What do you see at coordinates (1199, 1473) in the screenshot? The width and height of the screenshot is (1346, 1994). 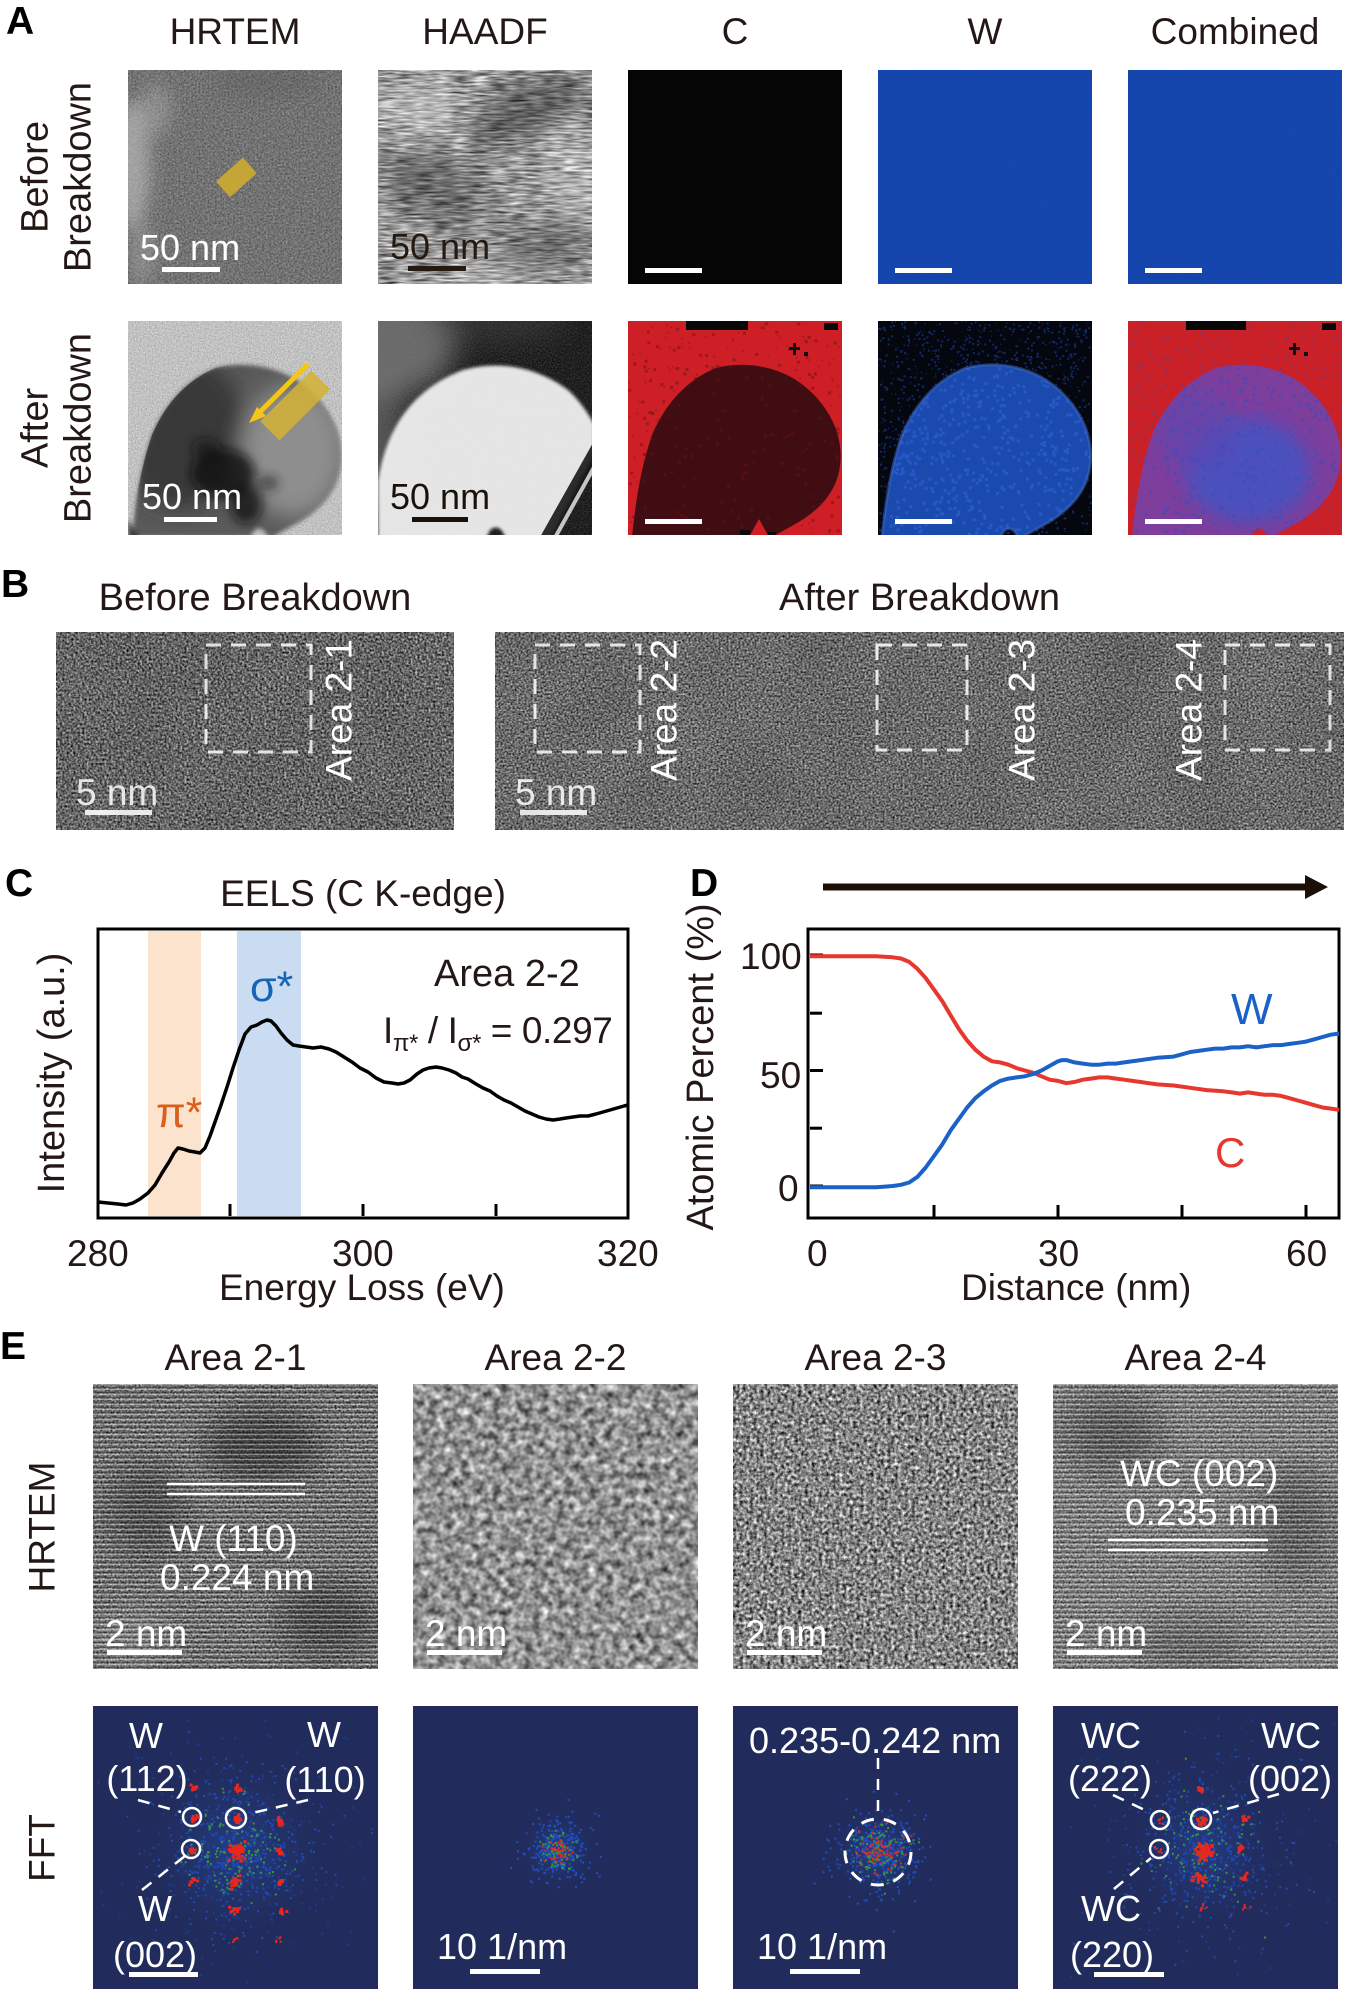 I see `svg-text: WC (002)` at bounding box center [1199, 1473].